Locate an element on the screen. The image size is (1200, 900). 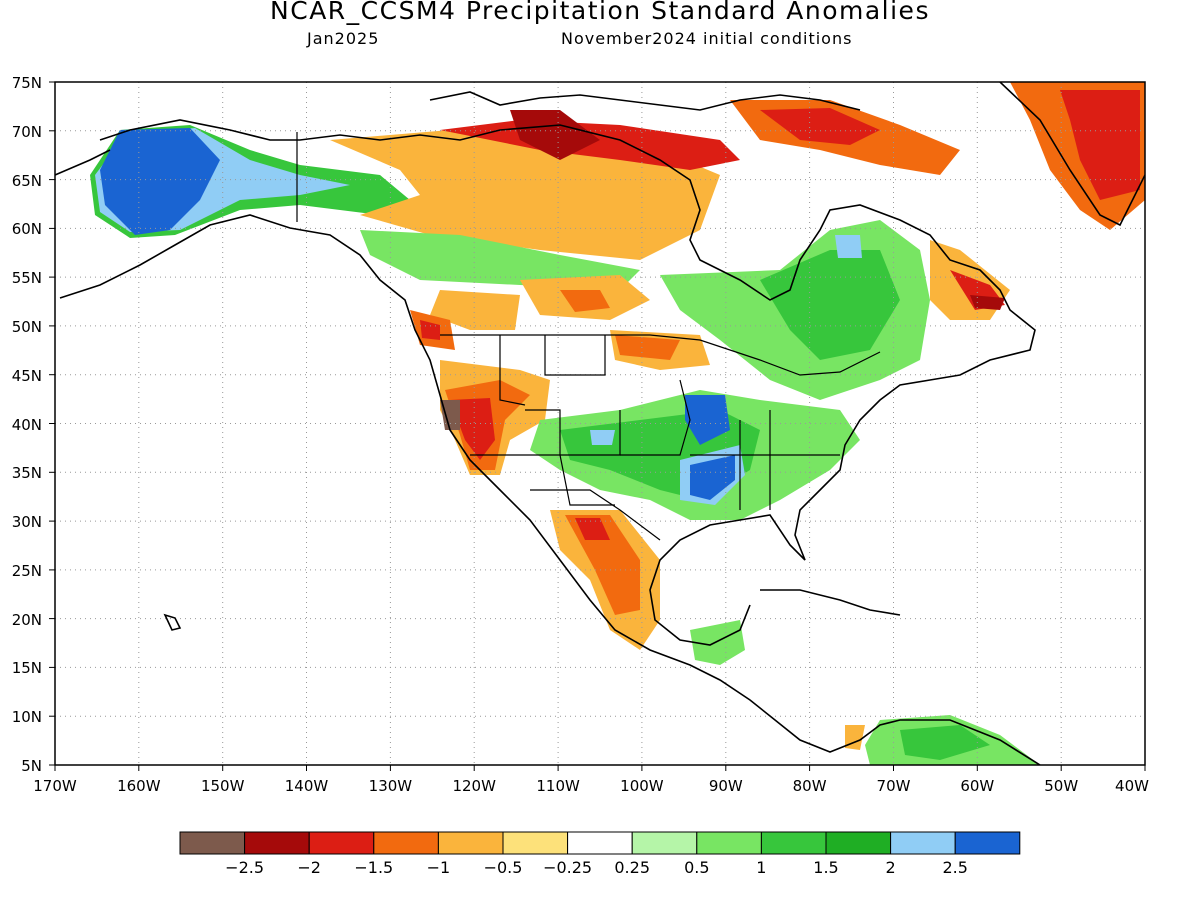
lon-tick-label: 150W is located at coordinates (223, 786).